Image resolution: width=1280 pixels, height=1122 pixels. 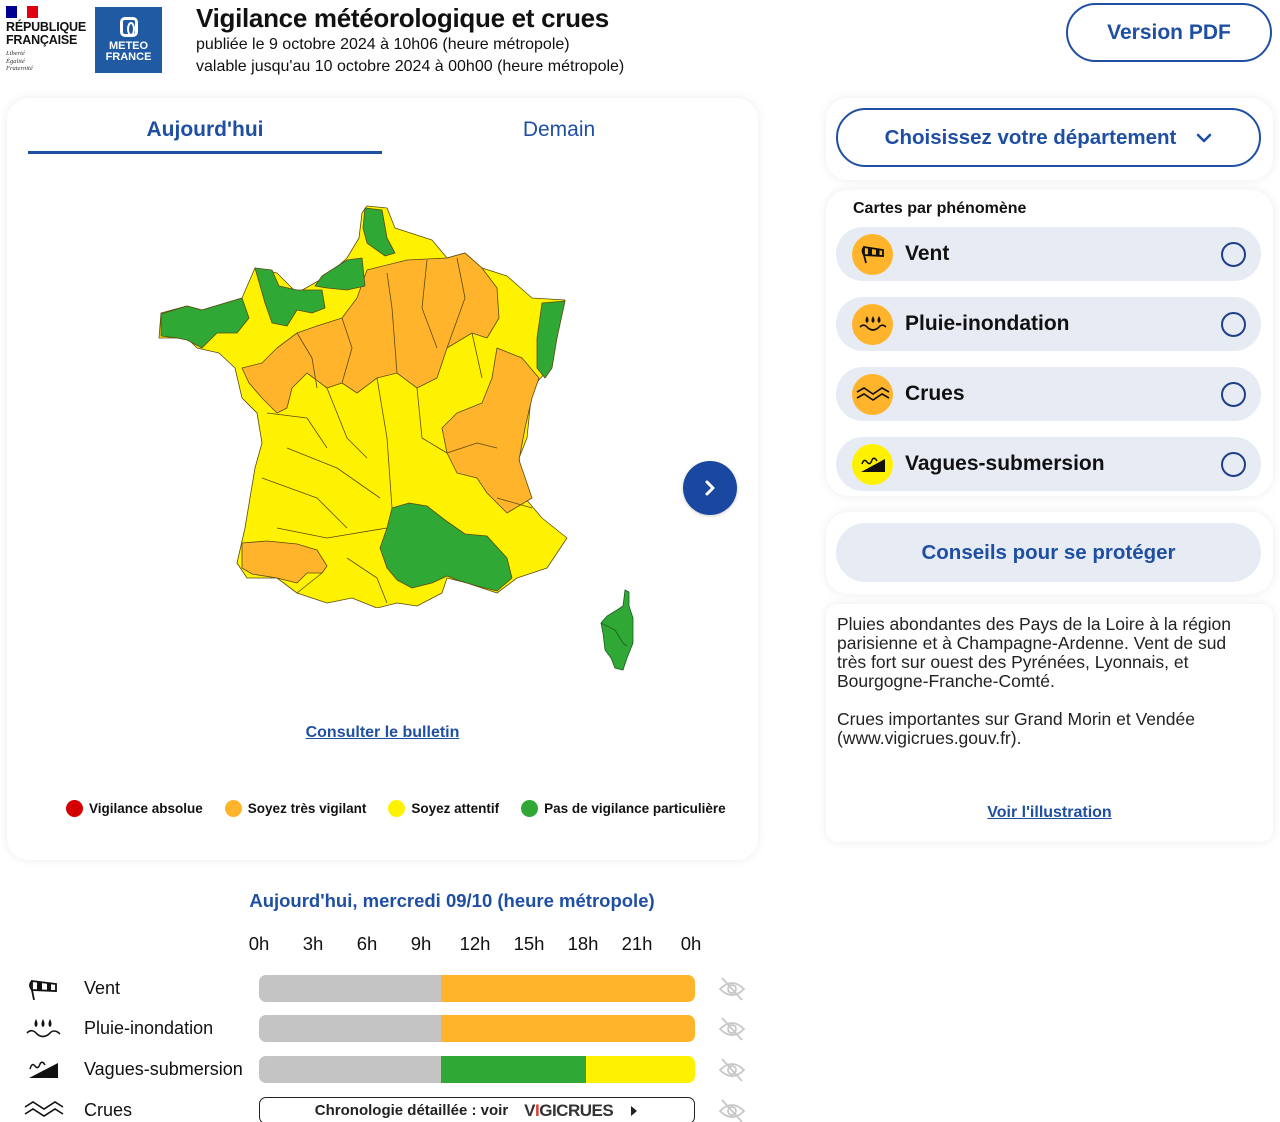 What do you see at coordinates (42, 40) in the screenshot?
I see `republic-name-line2: FRANÇAISE` at bounding box center [42, 40].